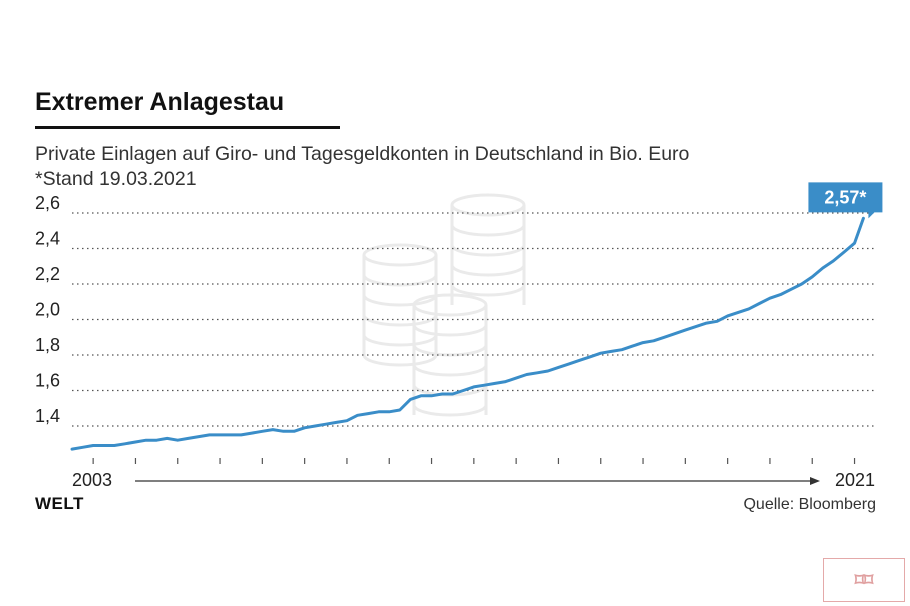 This screenshot has width=910, height=606. Describe the element at coordinates (47, 345) in the screenshot. I see `y-tick-label: 1,8` at that location.